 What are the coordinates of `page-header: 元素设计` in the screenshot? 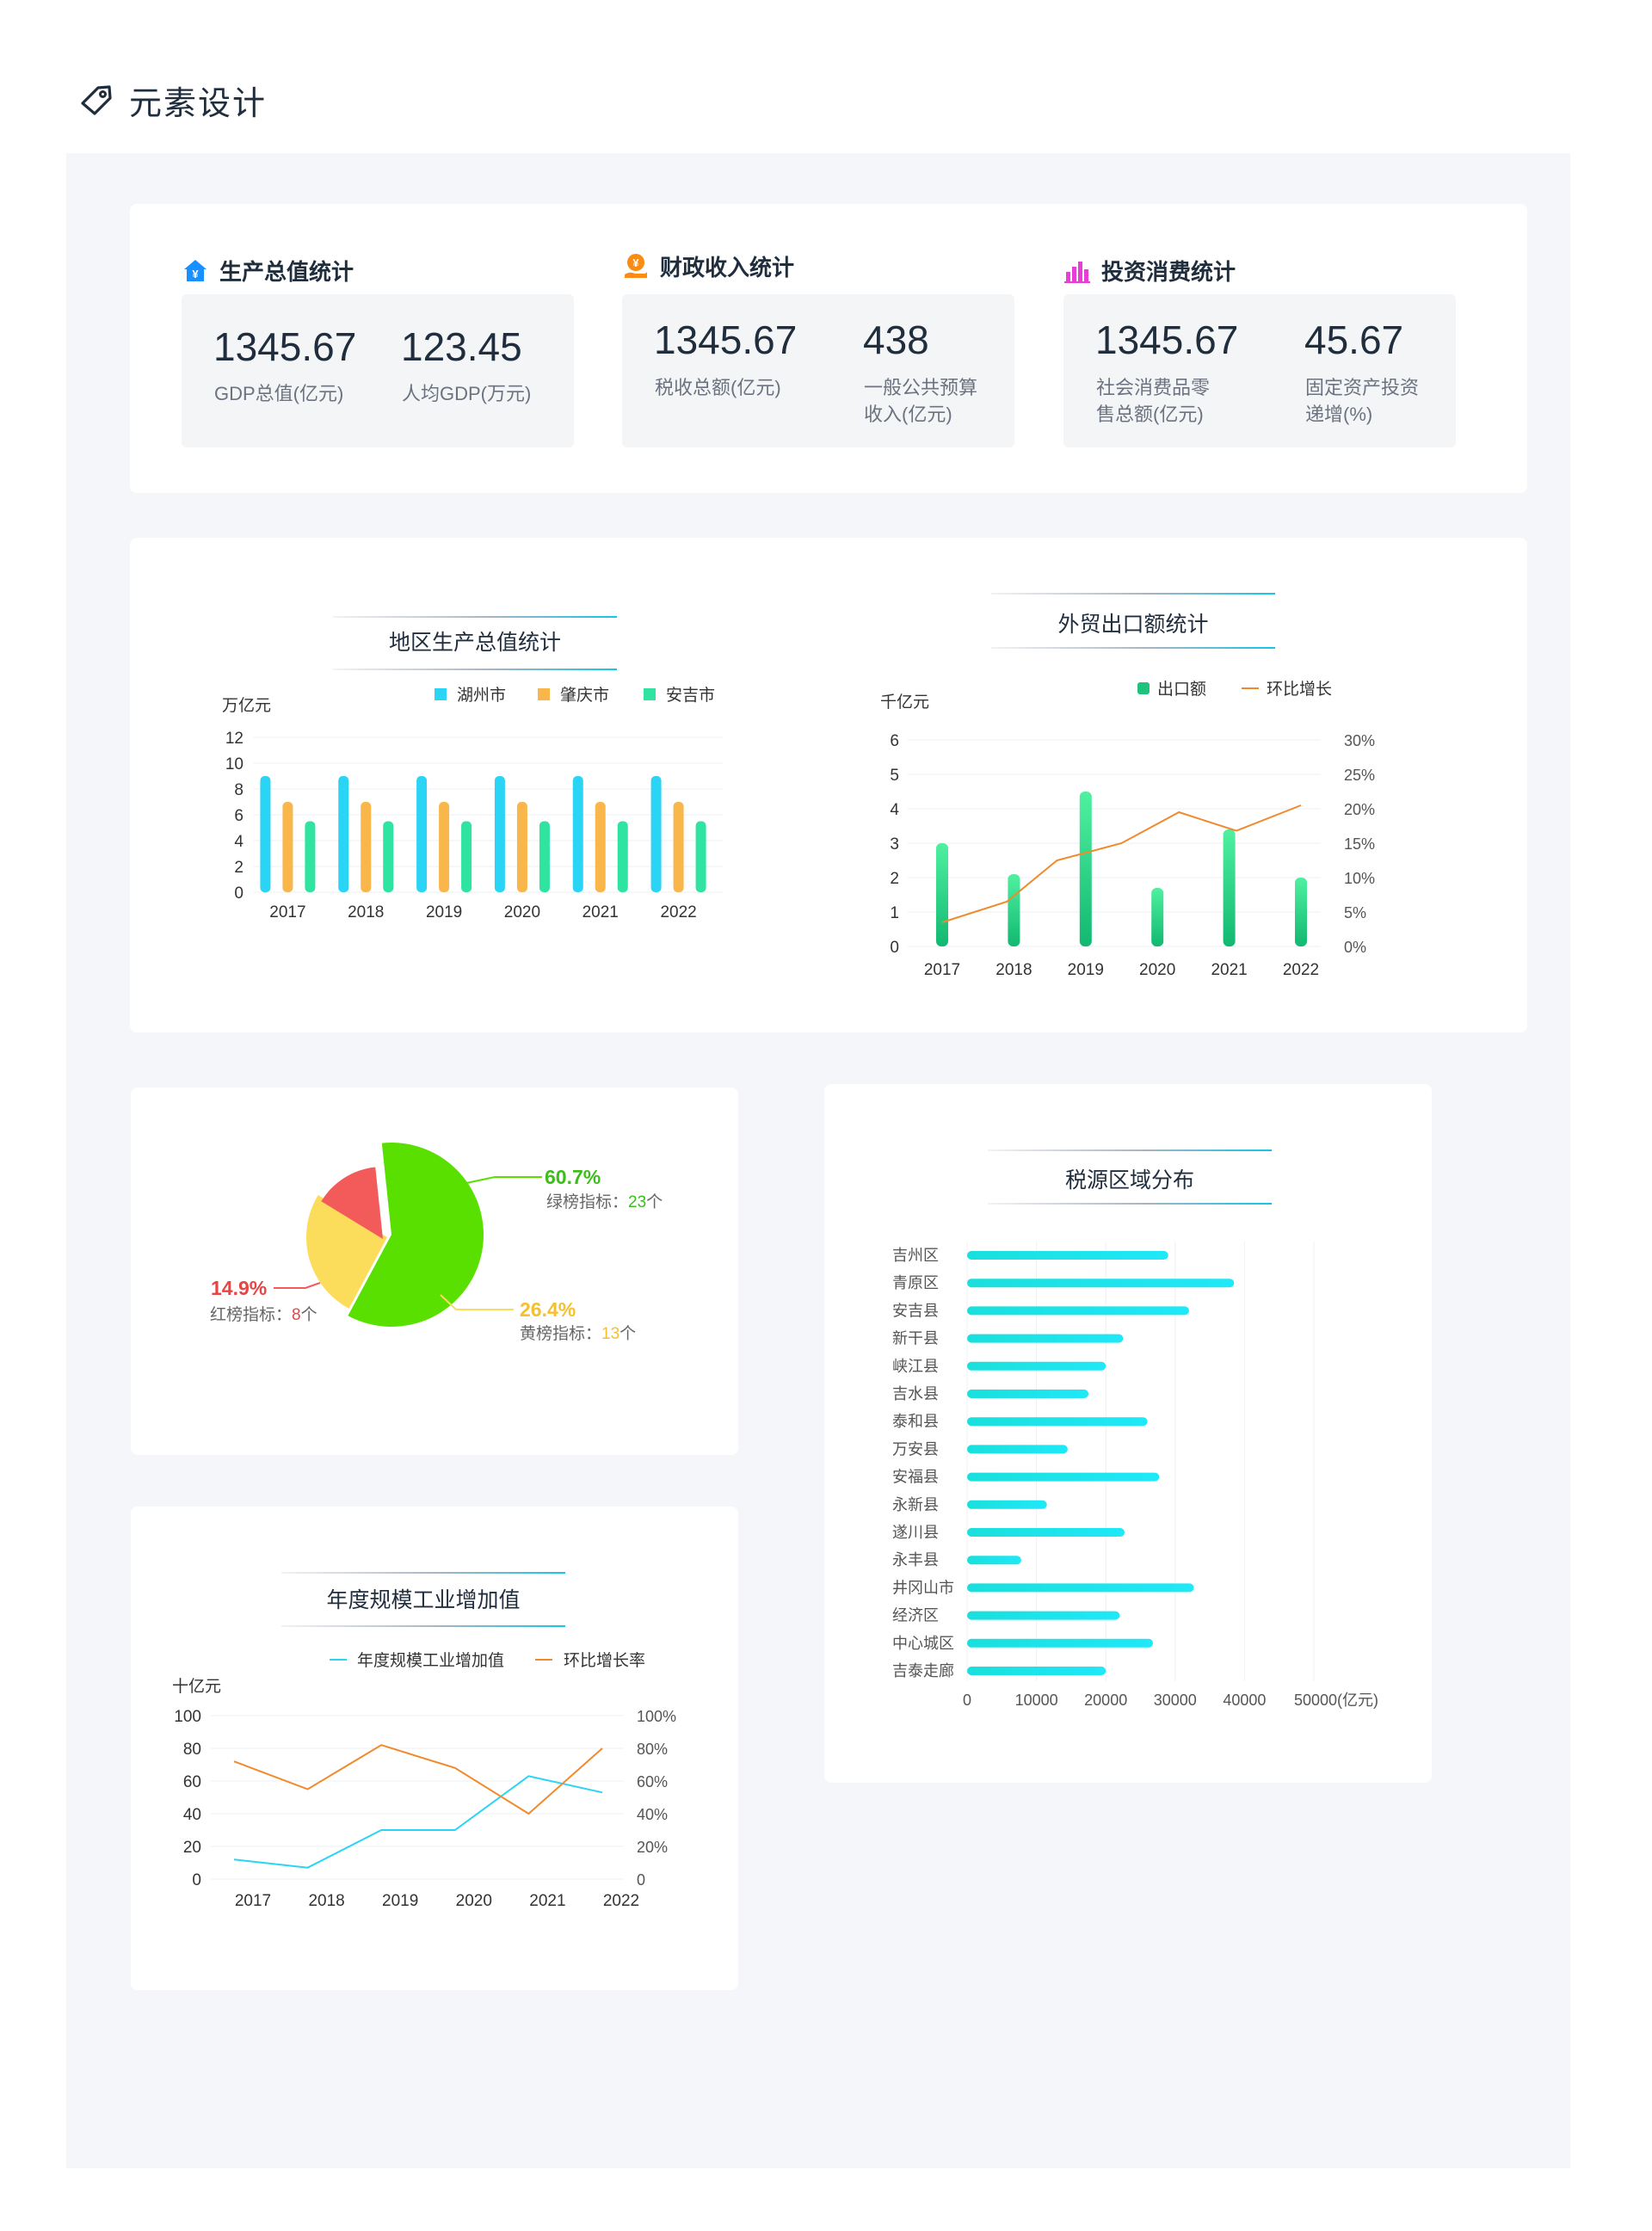 It's located at (172, 100).